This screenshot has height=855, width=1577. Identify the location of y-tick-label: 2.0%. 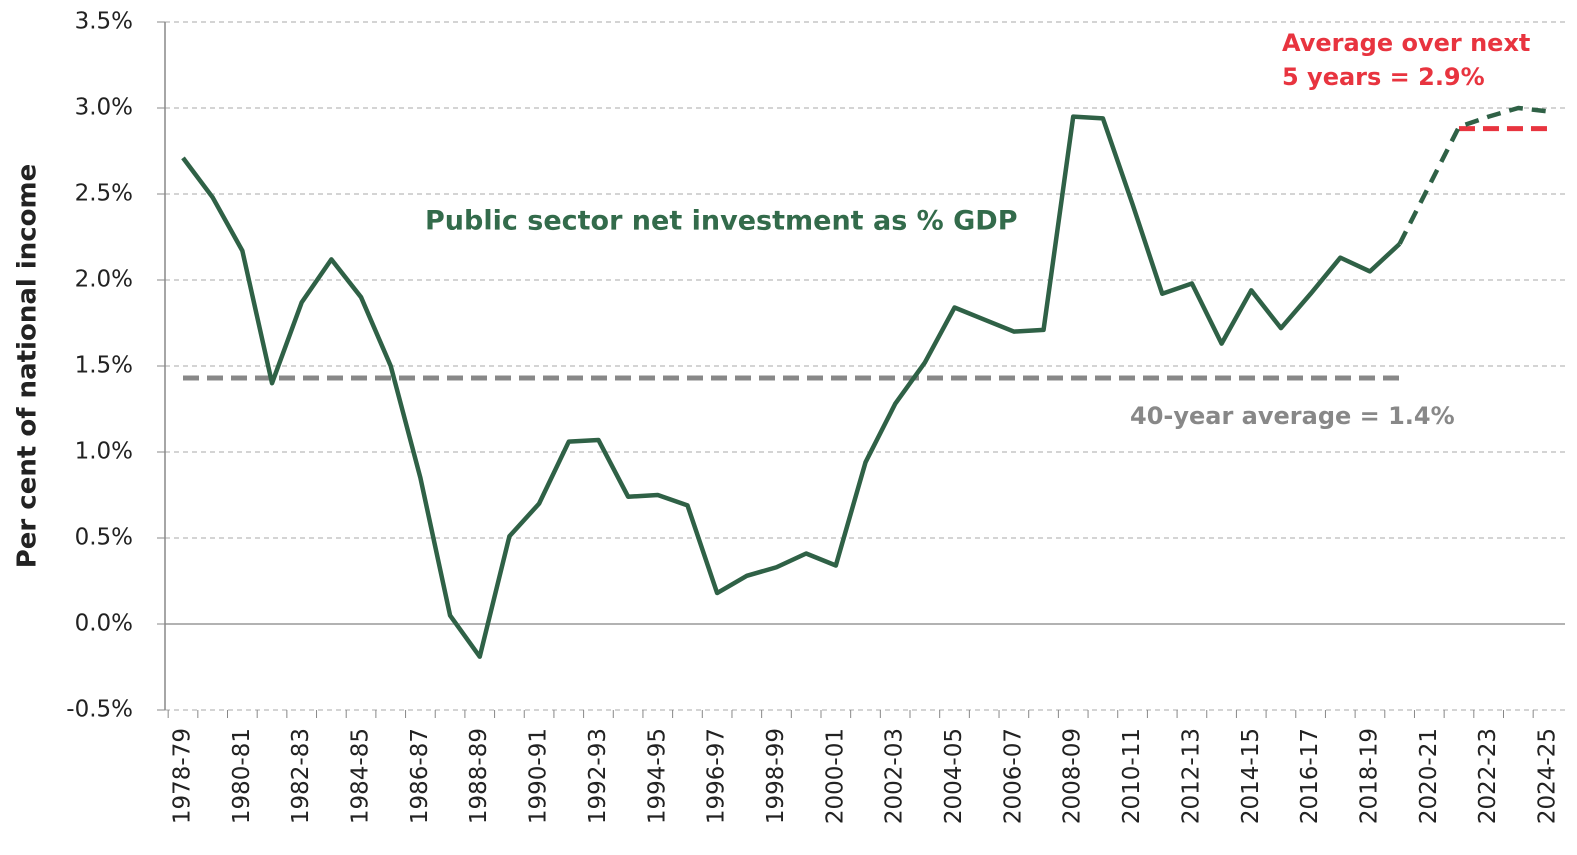
(104, 280).